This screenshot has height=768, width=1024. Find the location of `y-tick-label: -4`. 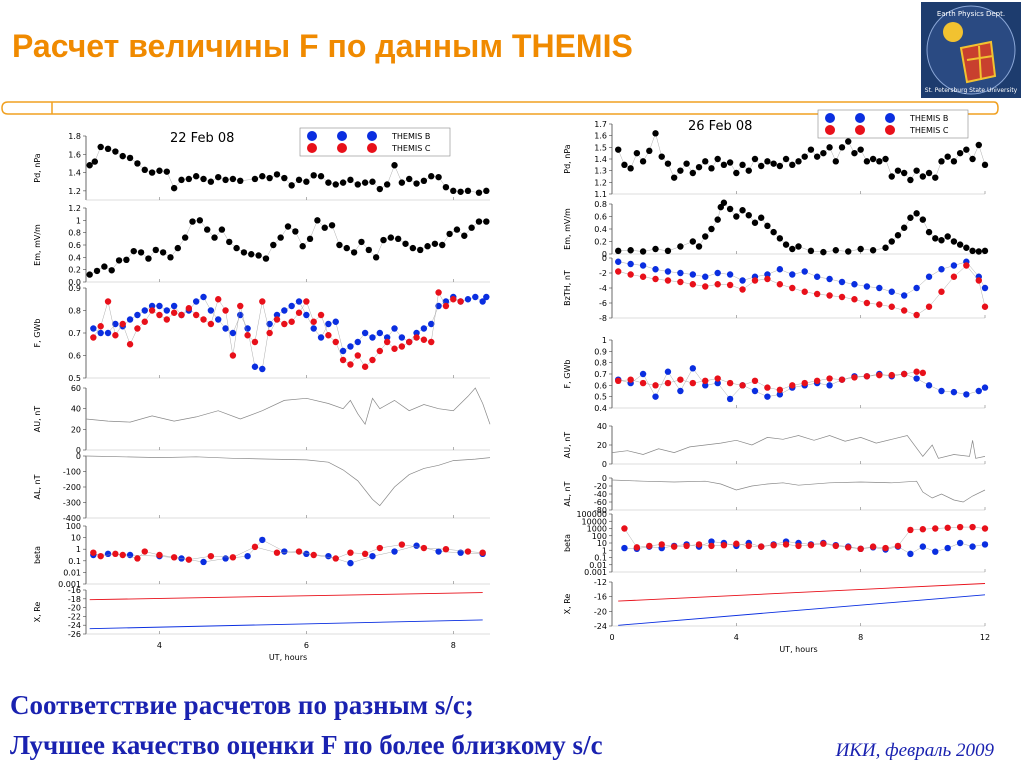

y-tick-label: -4 is located at coordinates (603, 288).